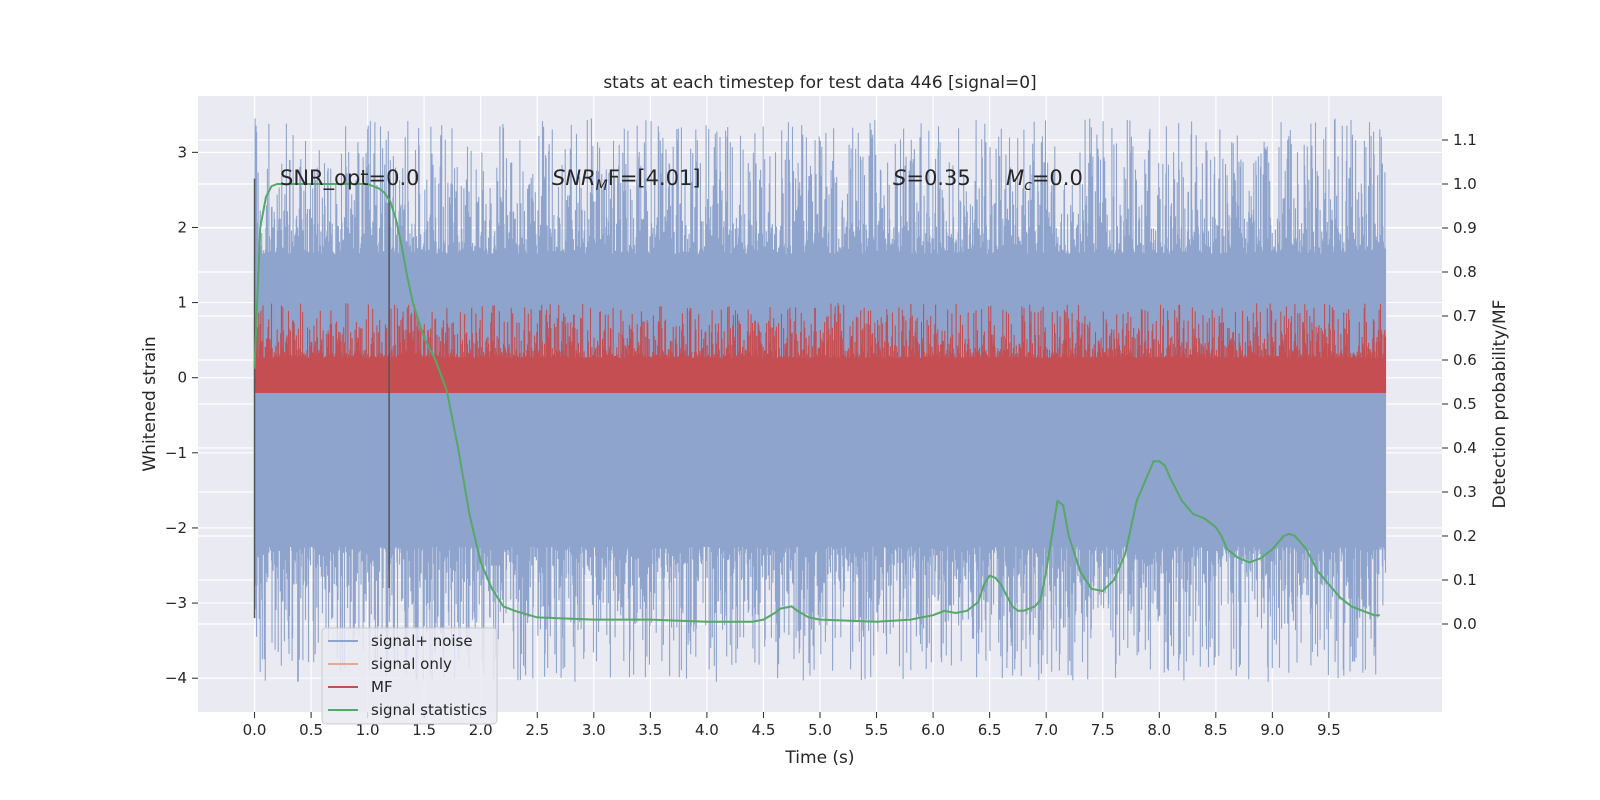 The image size is (1600, 800). Describe the element at coordinates (819, 758) in the screenshot. I see `x-axis-label: Time (s)` at that location.